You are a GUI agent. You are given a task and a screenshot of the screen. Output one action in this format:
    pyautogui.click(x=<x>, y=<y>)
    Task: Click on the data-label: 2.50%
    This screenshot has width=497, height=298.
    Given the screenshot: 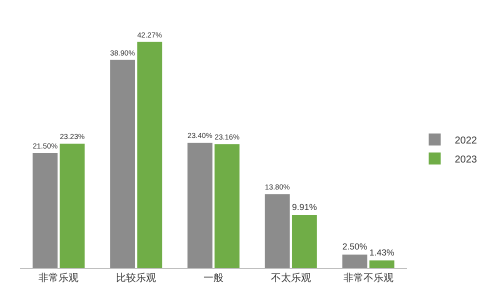 What is the action you would take?
    pyautogui.click(x=355, y=247)
    